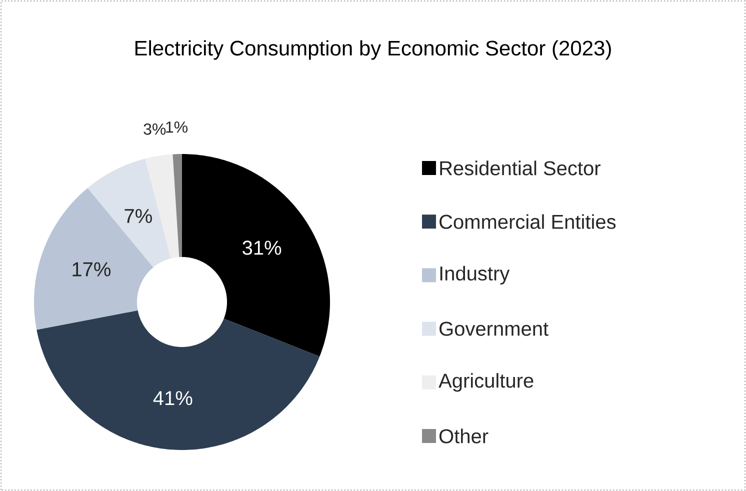  What do you see at coordinates (528, 221) in the screenshot?
I see `legend-label: Commercial Entities` at bounding box center [528, 221].